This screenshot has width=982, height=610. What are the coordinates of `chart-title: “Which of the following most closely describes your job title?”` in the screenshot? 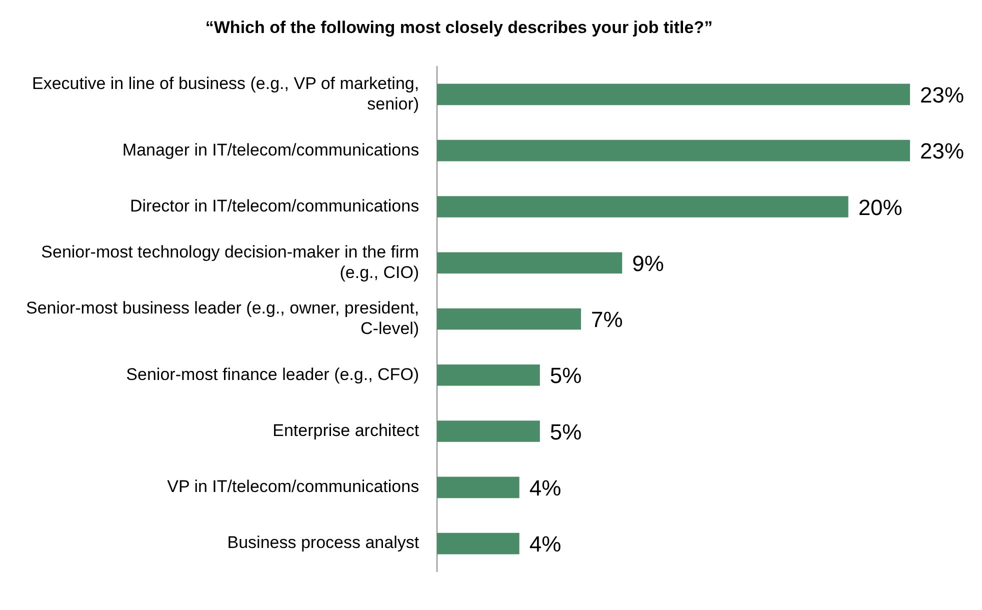 It's located at (459, 27).